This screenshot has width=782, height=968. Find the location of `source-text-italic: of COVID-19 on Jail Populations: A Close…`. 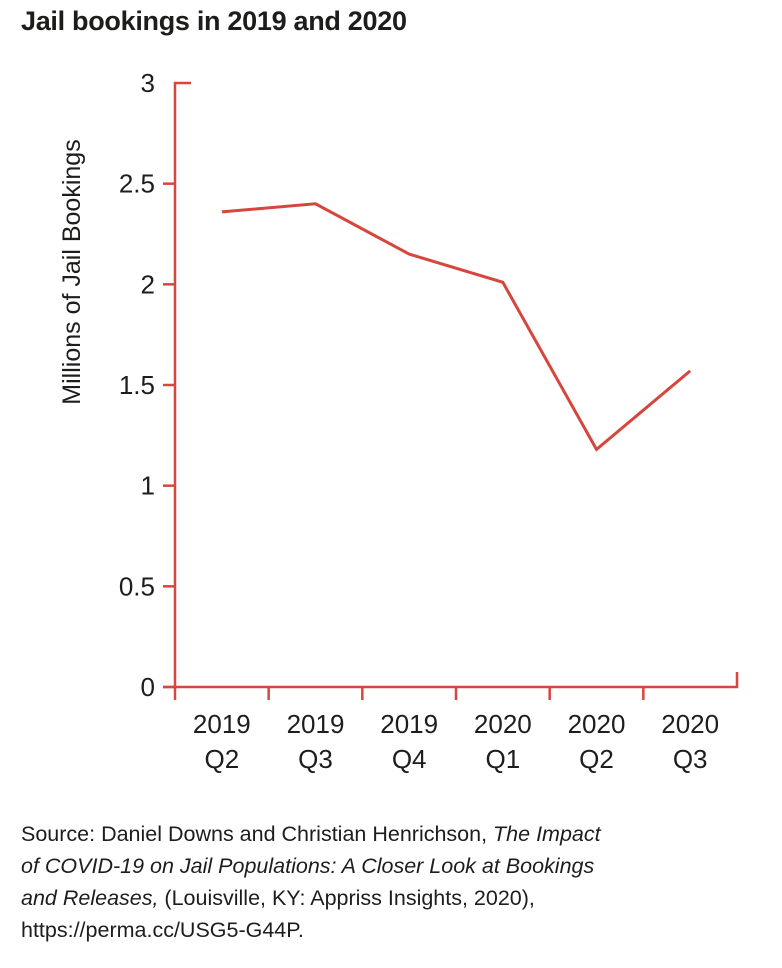

source-text-italic: of COVID-19 on Jail Populations: A Close… is located at coordinates (308, 866).